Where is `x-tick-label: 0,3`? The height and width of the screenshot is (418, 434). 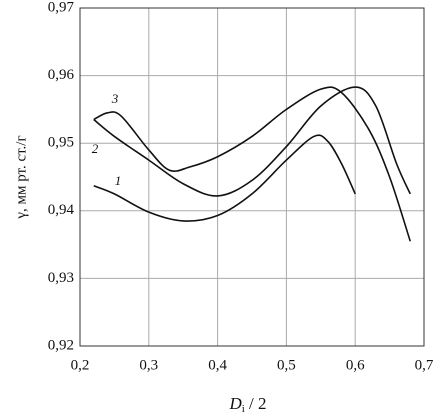 x-tick-label: 0,3 is located at coordinates (148, 365).